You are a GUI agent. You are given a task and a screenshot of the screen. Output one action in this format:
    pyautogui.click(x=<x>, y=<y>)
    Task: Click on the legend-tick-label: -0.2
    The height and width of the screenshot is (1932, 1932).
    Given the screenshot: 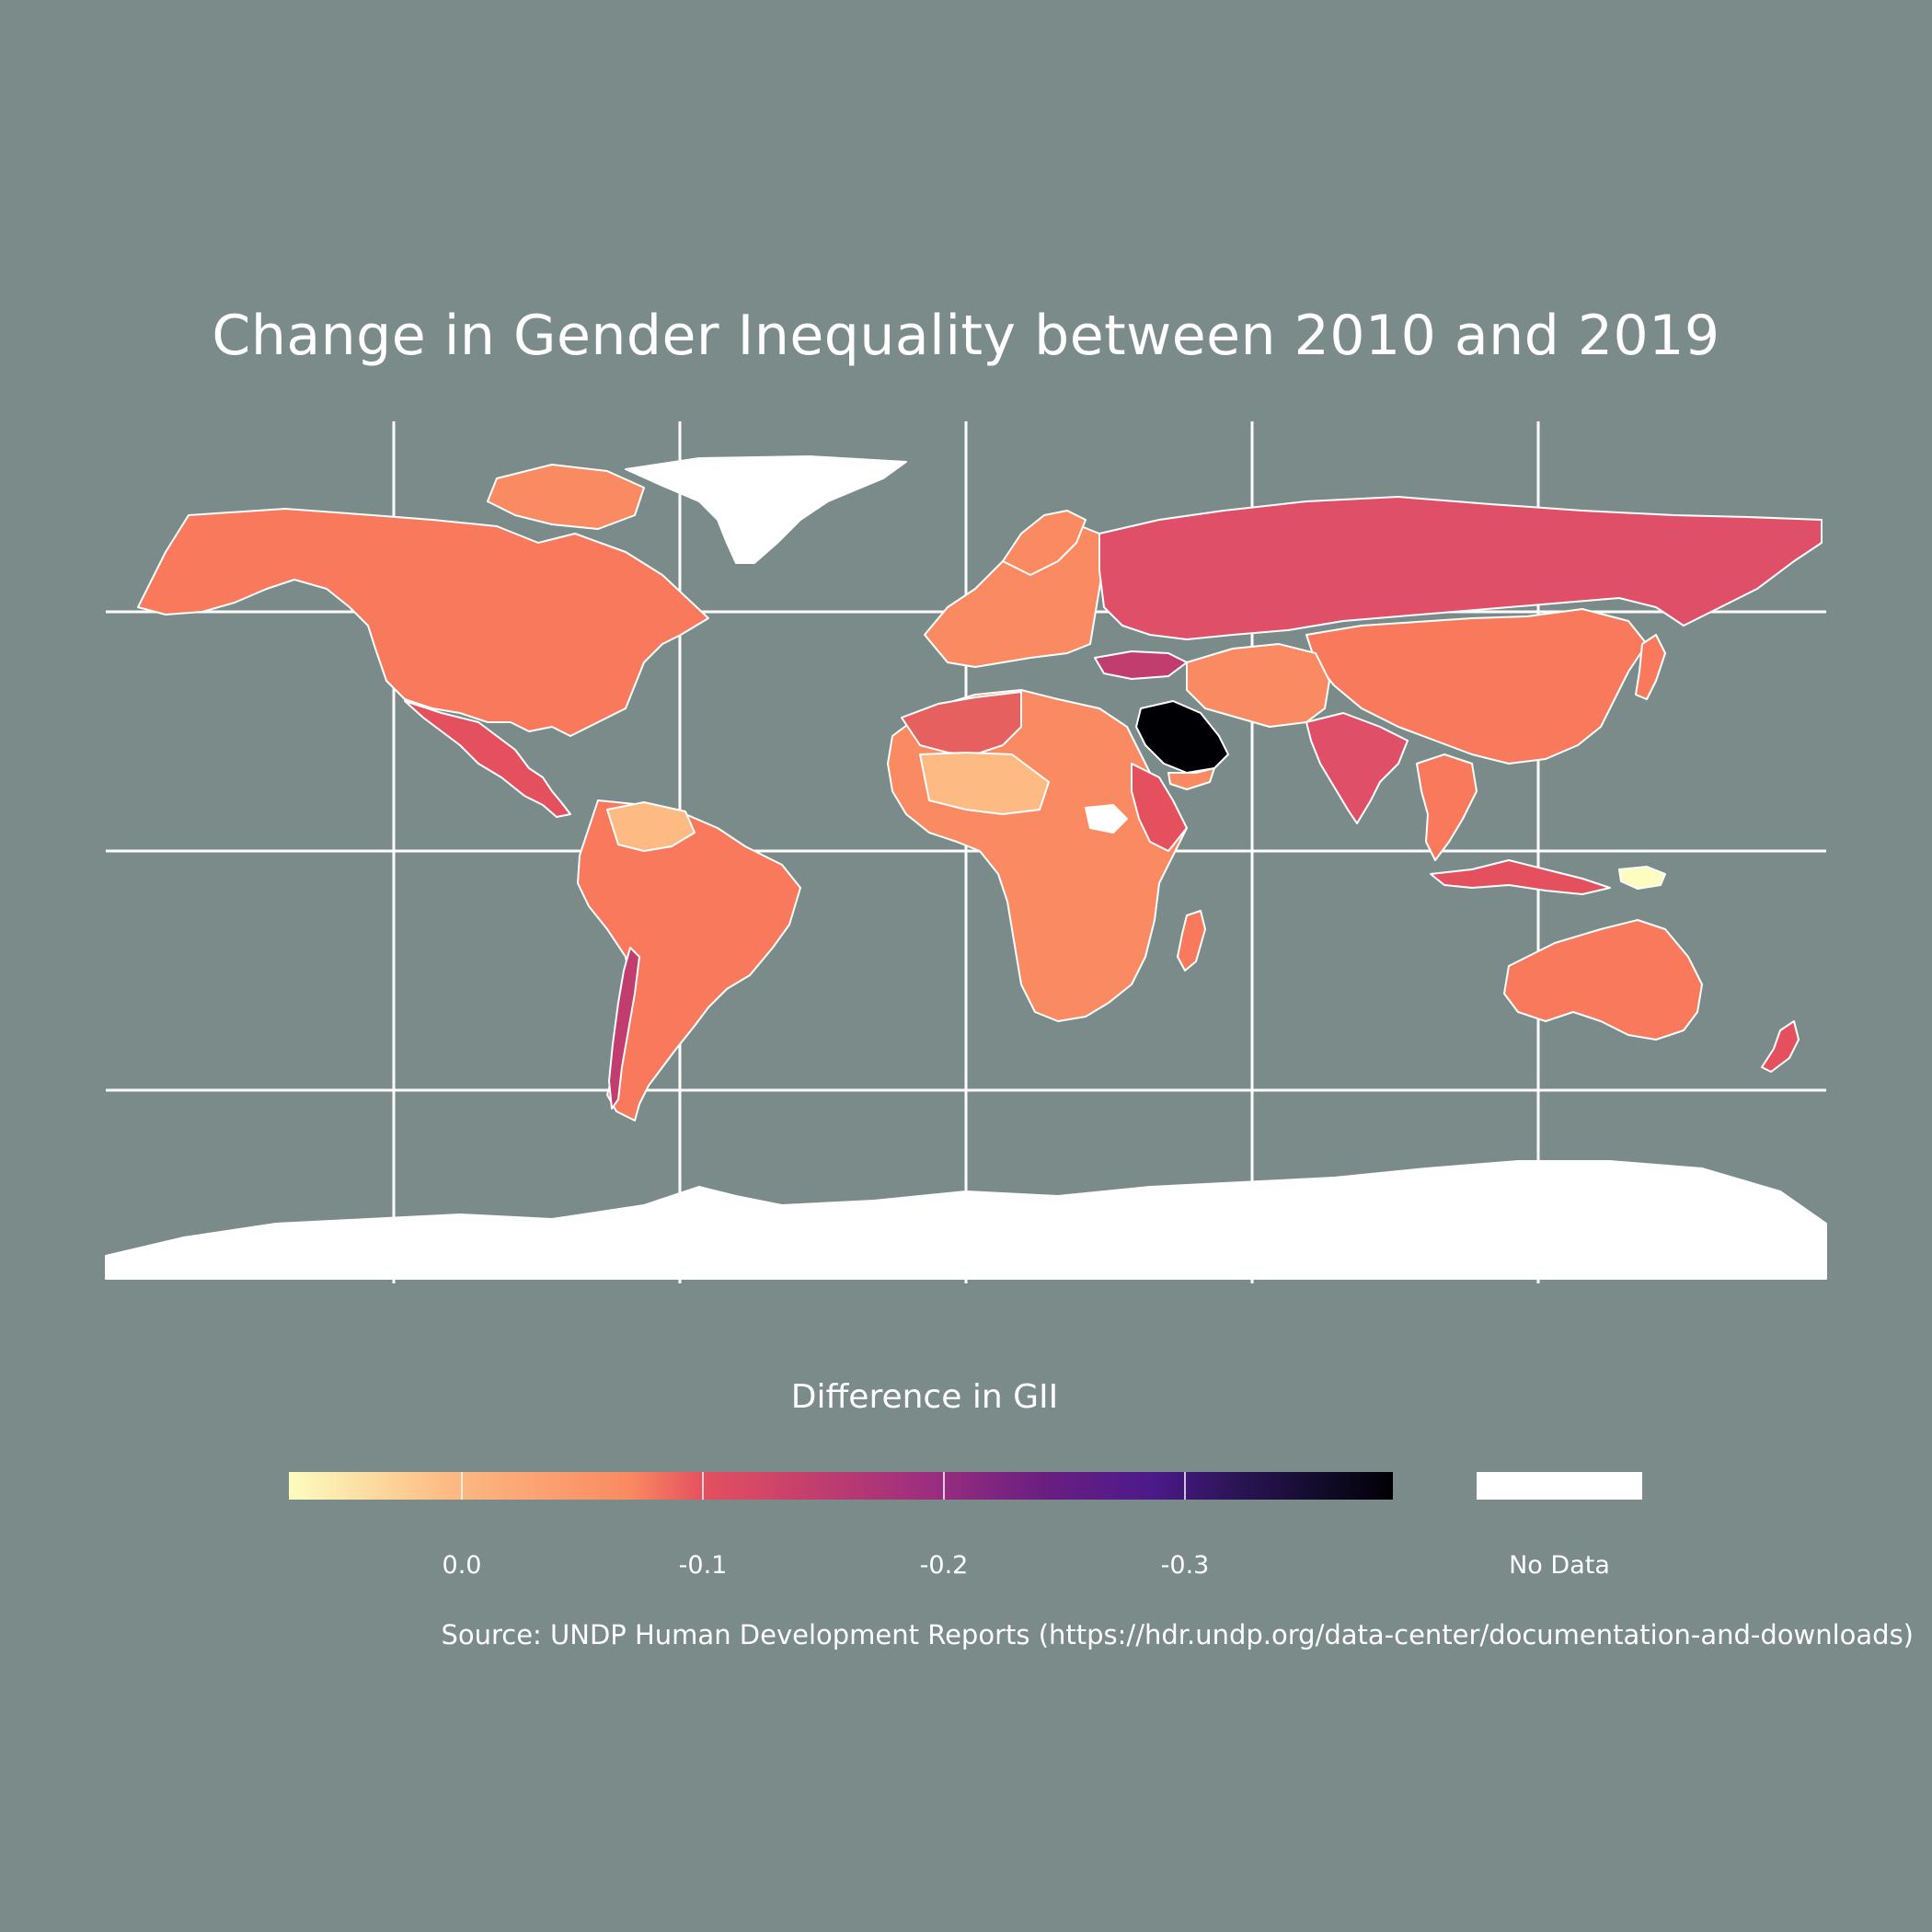 What is the action you would take?
    pyautogui.click(x=944, y=1565)
    